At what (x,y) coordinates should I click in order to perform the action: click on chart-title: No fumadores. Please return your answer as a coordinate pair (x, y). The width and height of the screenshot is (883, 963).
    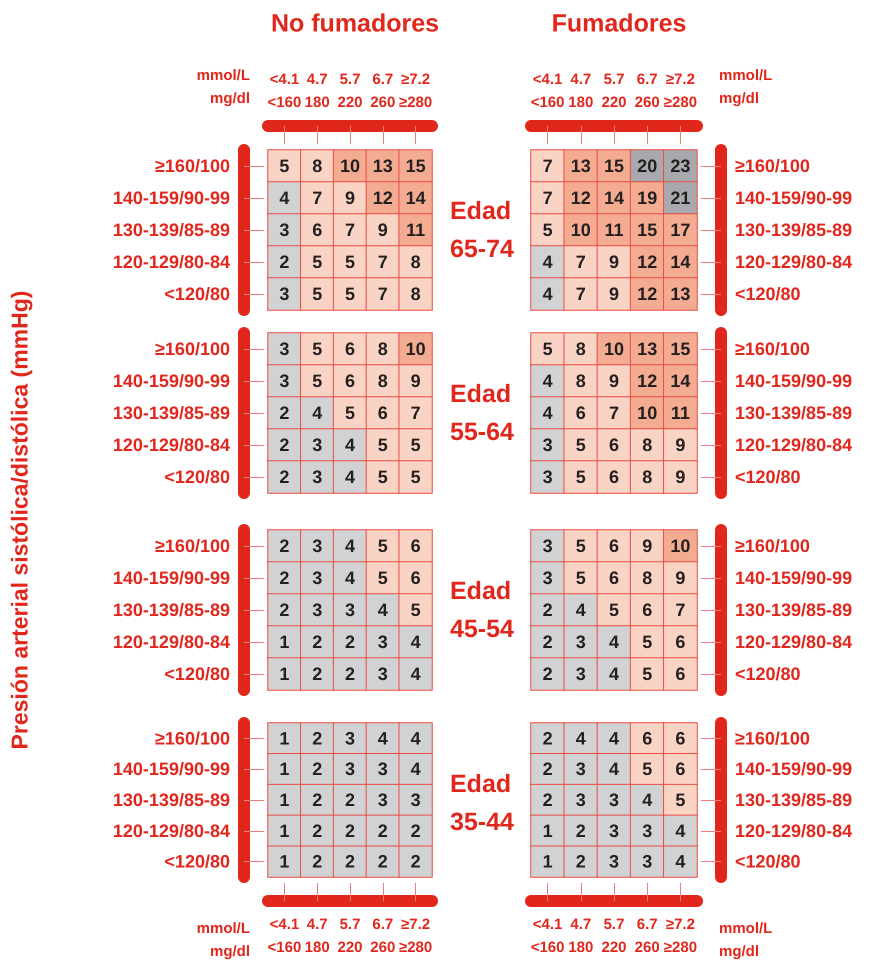
    Looking at the image, I should click on (355, 24).